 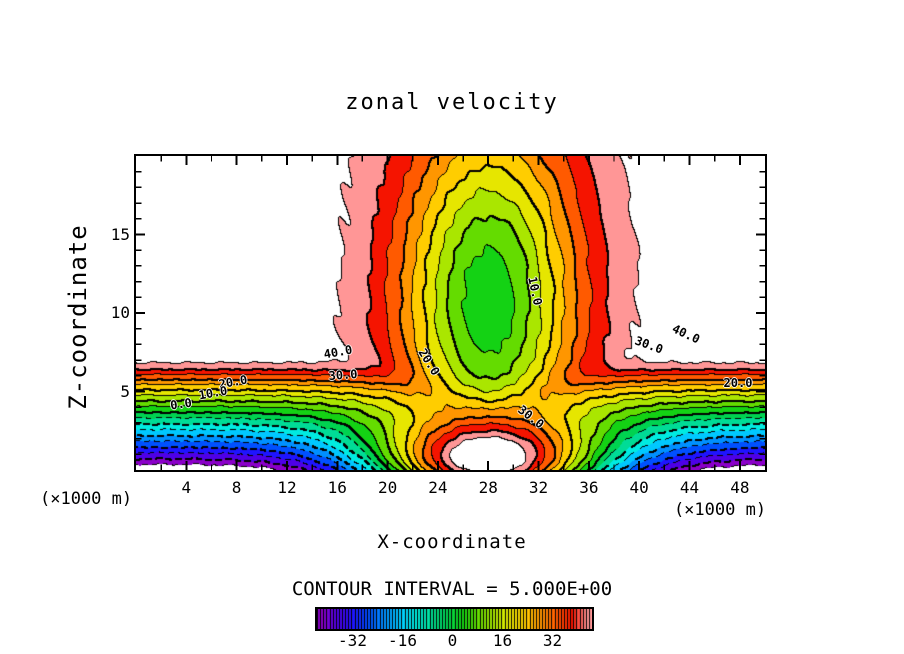 I want to click on colorbar-tick-label: -32, so click(x=352, y=640).